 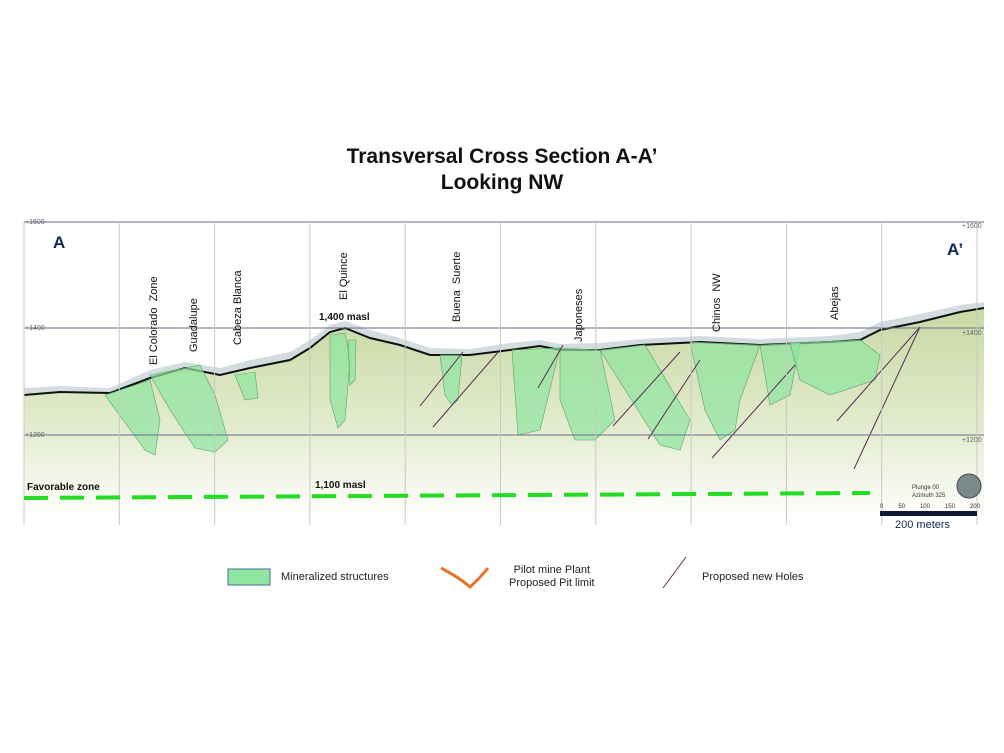 What do you see at coordinates (457, 286) in the screenshot?
I see `zone-label: Buena Suerte` at bounding box center [457, 286].